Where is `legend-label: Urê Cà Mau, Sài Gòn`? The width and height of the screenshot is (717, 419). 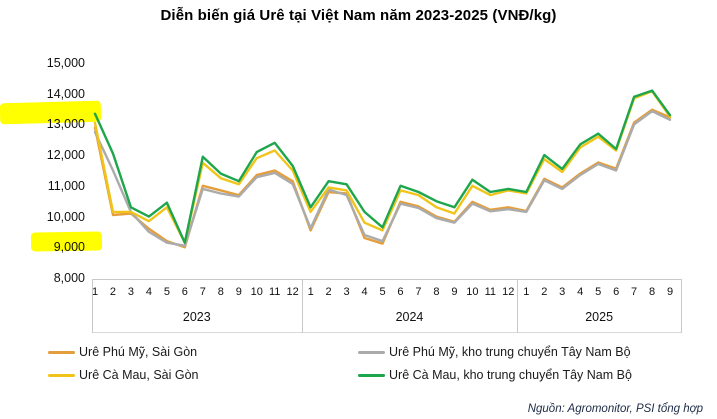 legend-label: Urê Cà Mau, Sài Gòn is located at coordinates (139, 375).